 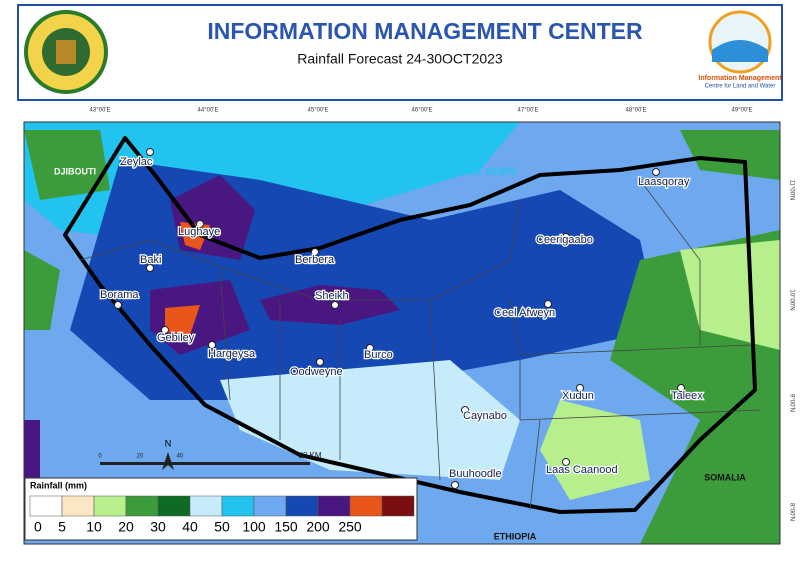 What do you see at coordinates (62, 527) in the screenshot?
I see `legend-label: 5` at bounding box center [62, 527].